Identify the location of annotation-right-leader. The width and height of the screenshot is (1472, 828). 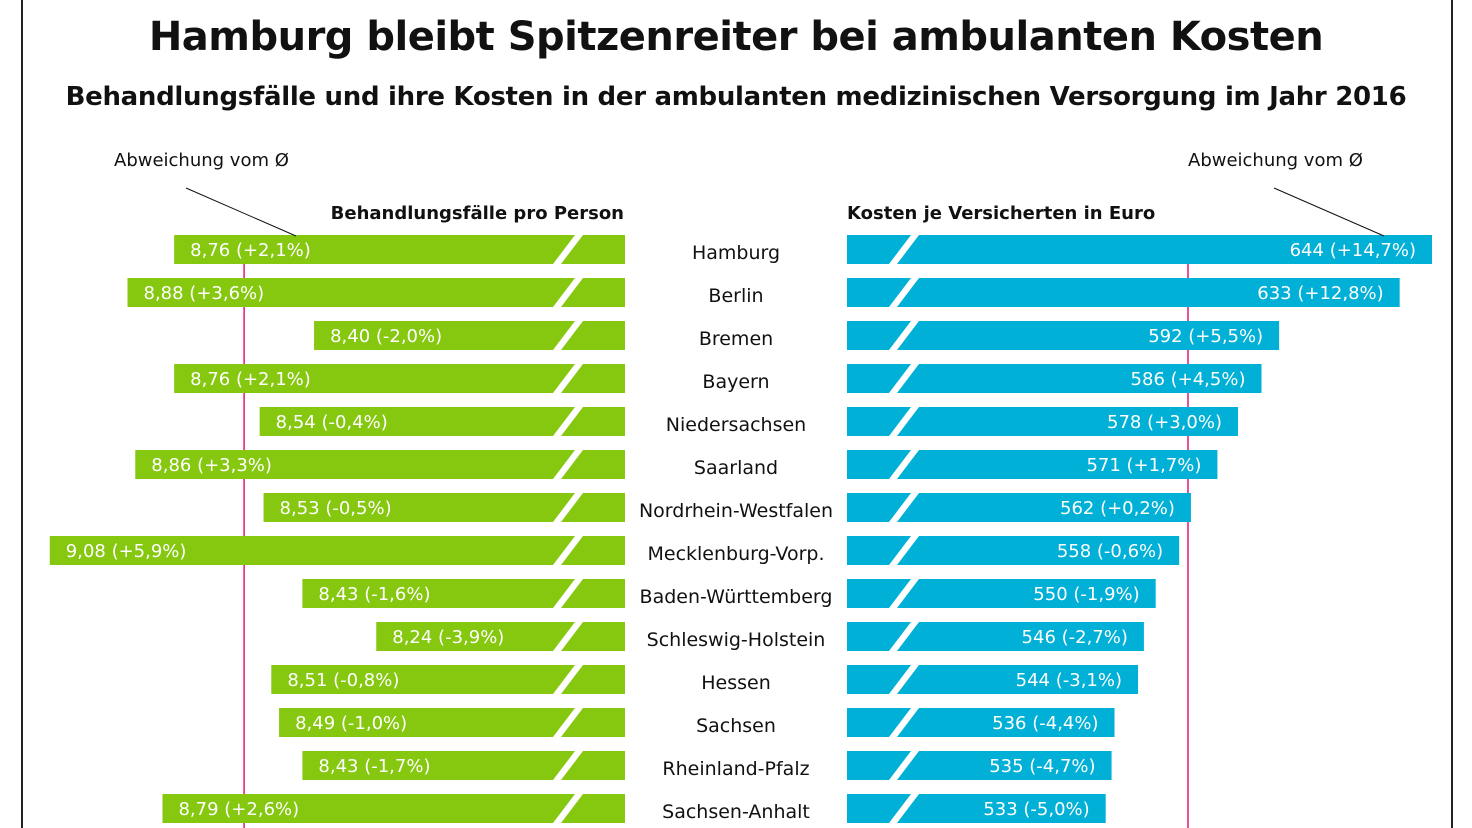
(1329, 212).